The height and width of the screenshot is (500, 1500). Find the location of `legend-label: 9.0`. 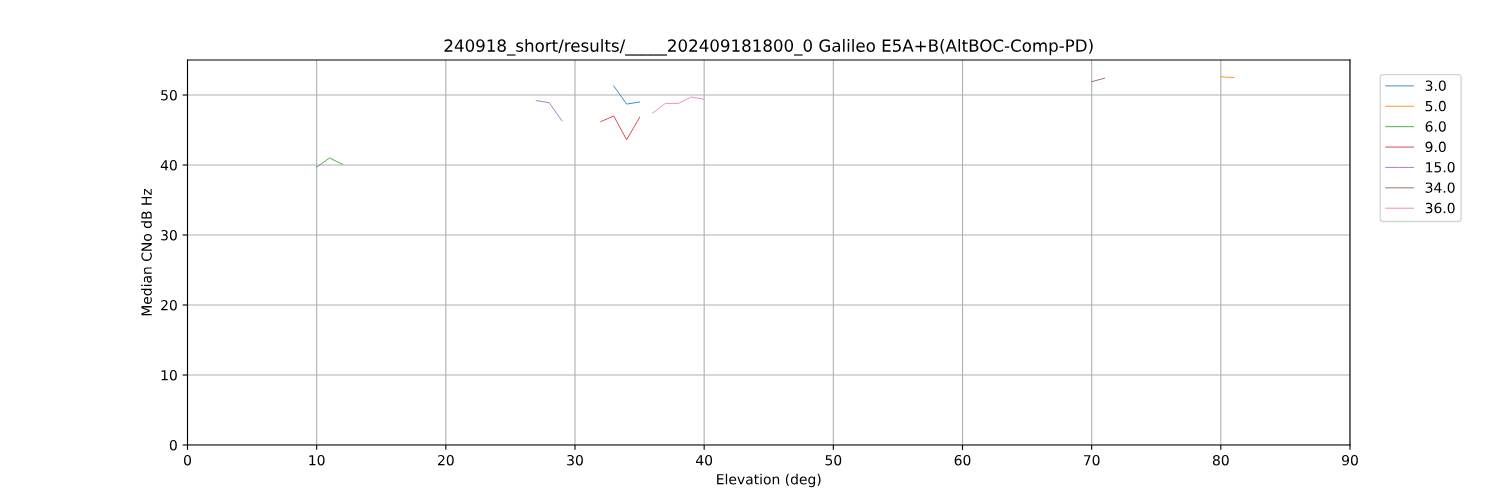

legend-label: 9.0 is located at coordinates (1435, 147).